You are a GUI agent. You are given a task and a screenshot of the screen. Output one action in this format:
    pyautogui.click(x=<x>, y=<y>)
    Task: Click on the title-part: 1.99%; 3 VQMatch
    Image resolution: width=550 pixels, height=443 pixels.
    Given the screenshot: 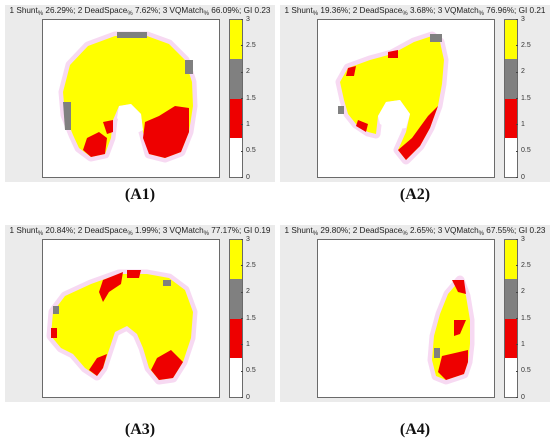 What is the action you would take?
    pyautogui.click(x=168, y=230)
    